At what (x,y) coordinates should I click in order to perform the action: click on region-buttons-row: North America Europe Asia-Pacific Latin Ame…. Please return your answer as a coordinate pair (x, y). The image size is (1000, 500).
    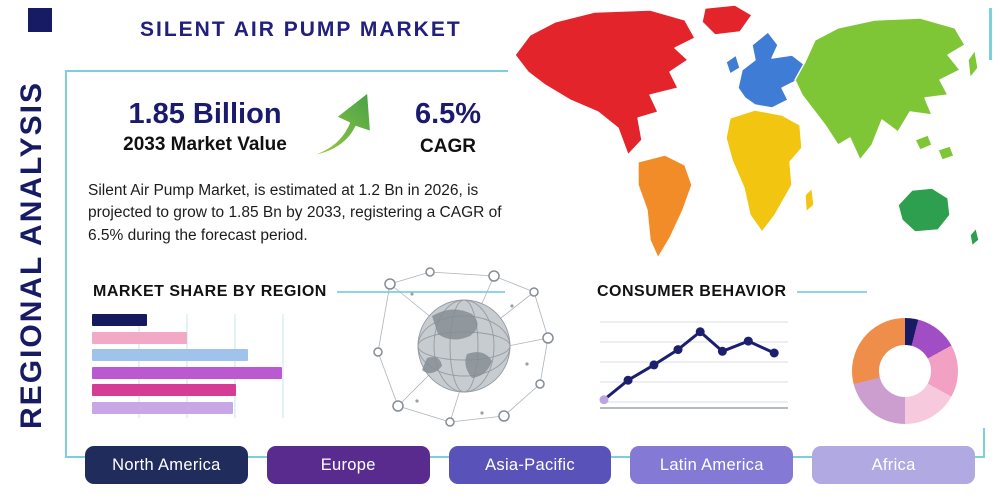
    Looking at the image, I should click on (530, 465).